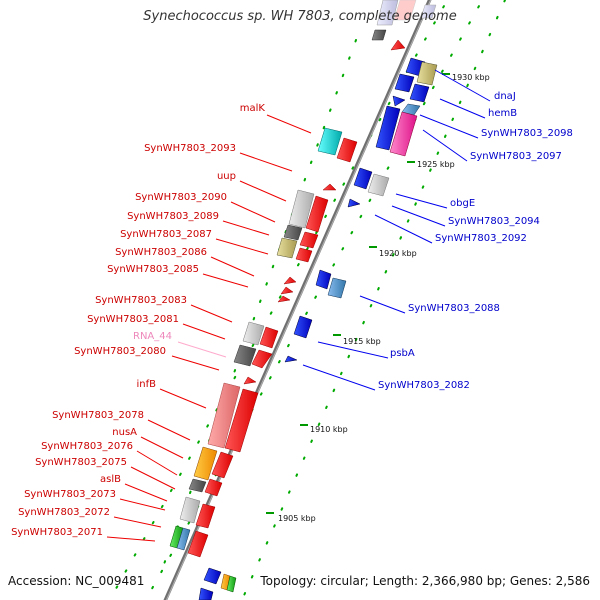 This screenshot has height=600, width=600. I want to click on gene-glyph-syn2089, so click(293, 232).